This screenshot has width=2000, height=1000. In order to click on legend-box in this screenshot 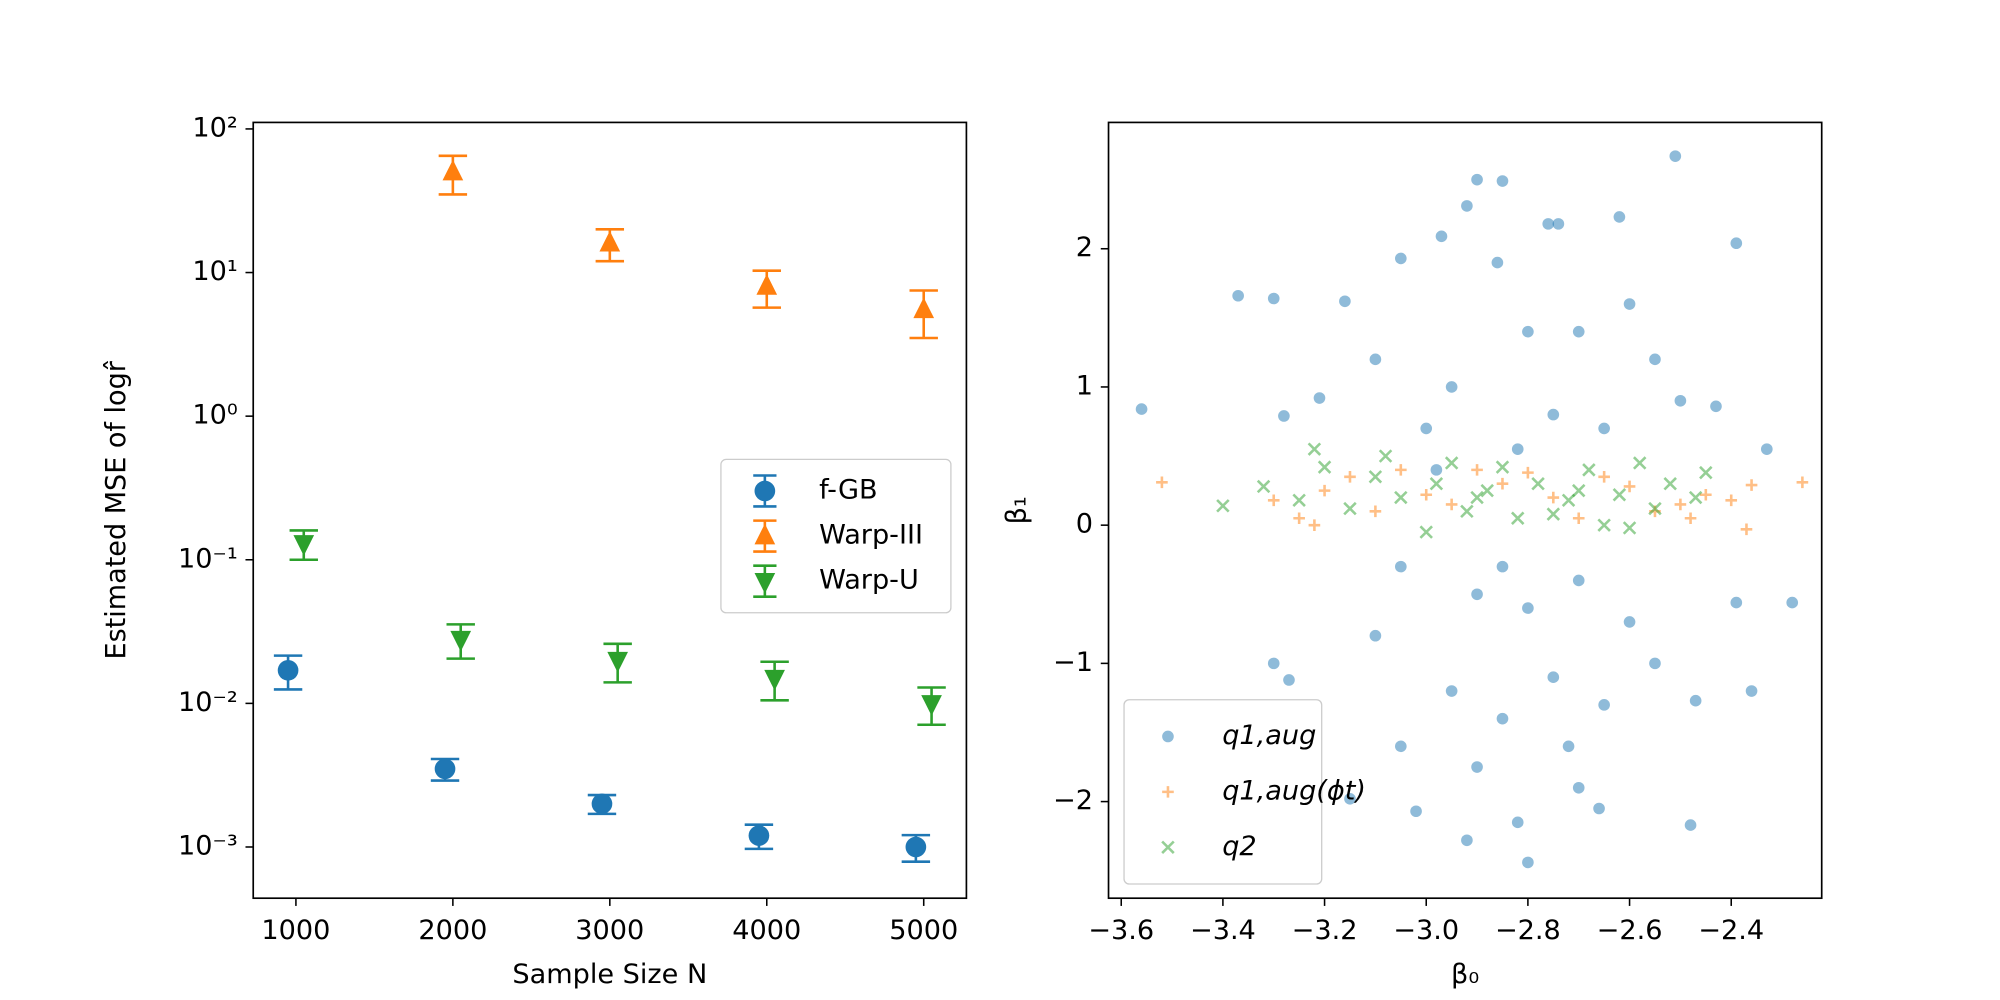, I will do `click(836, 536)`.